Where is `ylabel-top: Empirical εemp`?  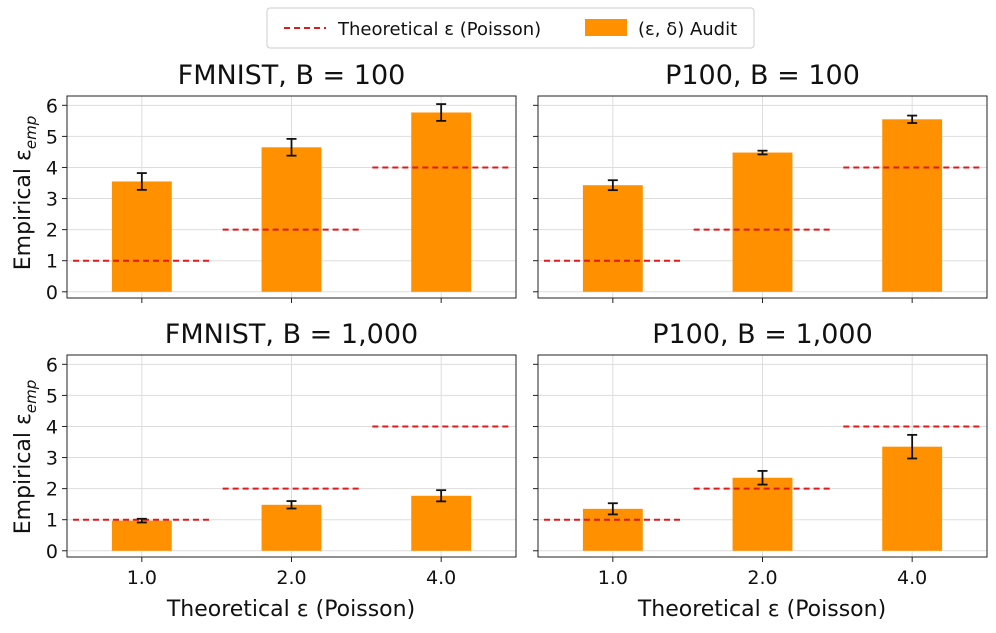 ylabel-top: Empirical εemp is located at coordinates (25, 193).